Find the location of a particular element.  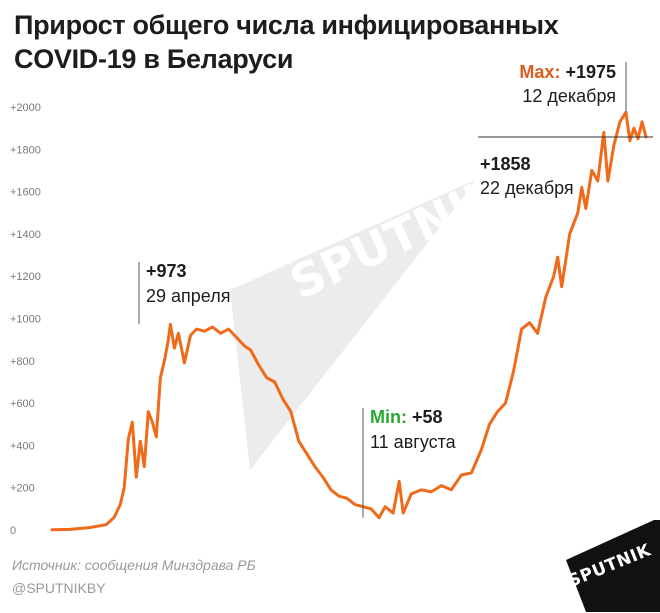

source-note: Источник: сообщения Минздрава РБ is located at coordinates (134, 565).